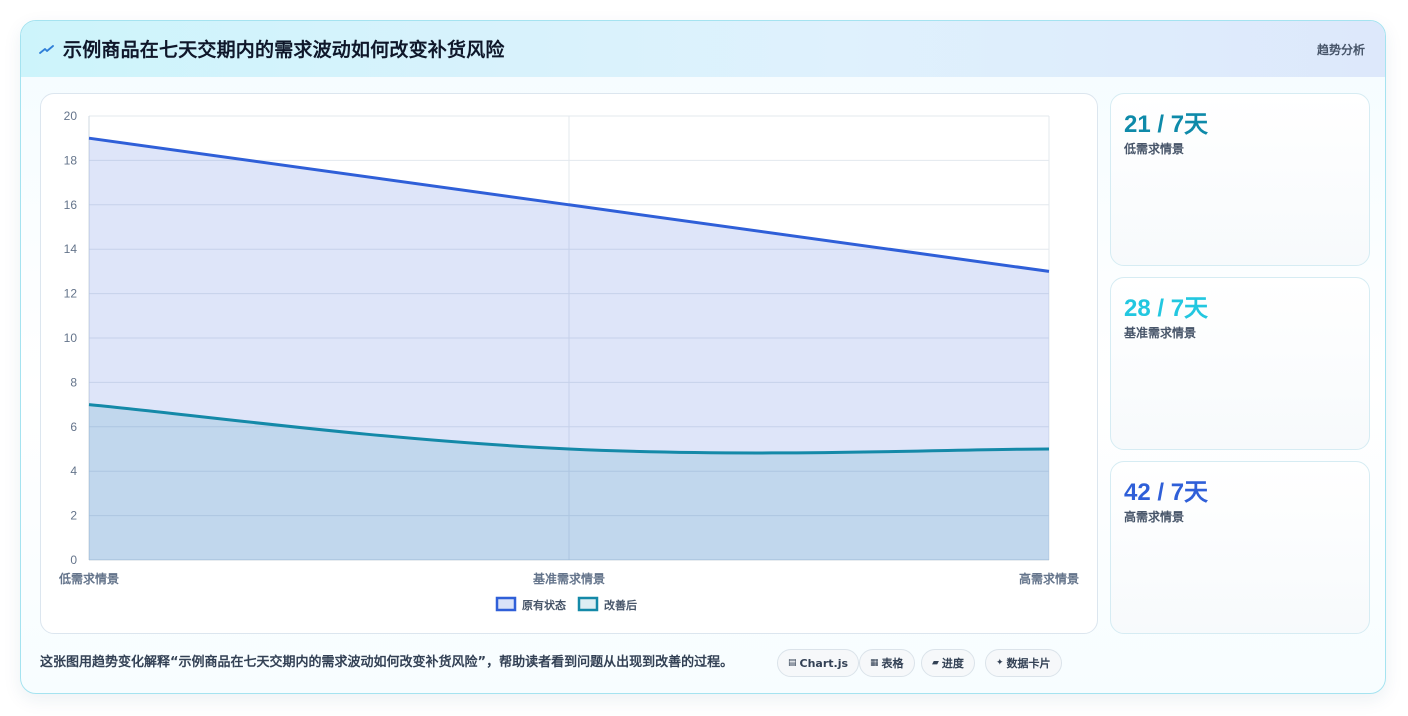 The image size is (1408, 716). What do you see at coordinates (71, 160) in the screenshot?
I see `y-tick-label: 18` at bounding box center [71, 160].